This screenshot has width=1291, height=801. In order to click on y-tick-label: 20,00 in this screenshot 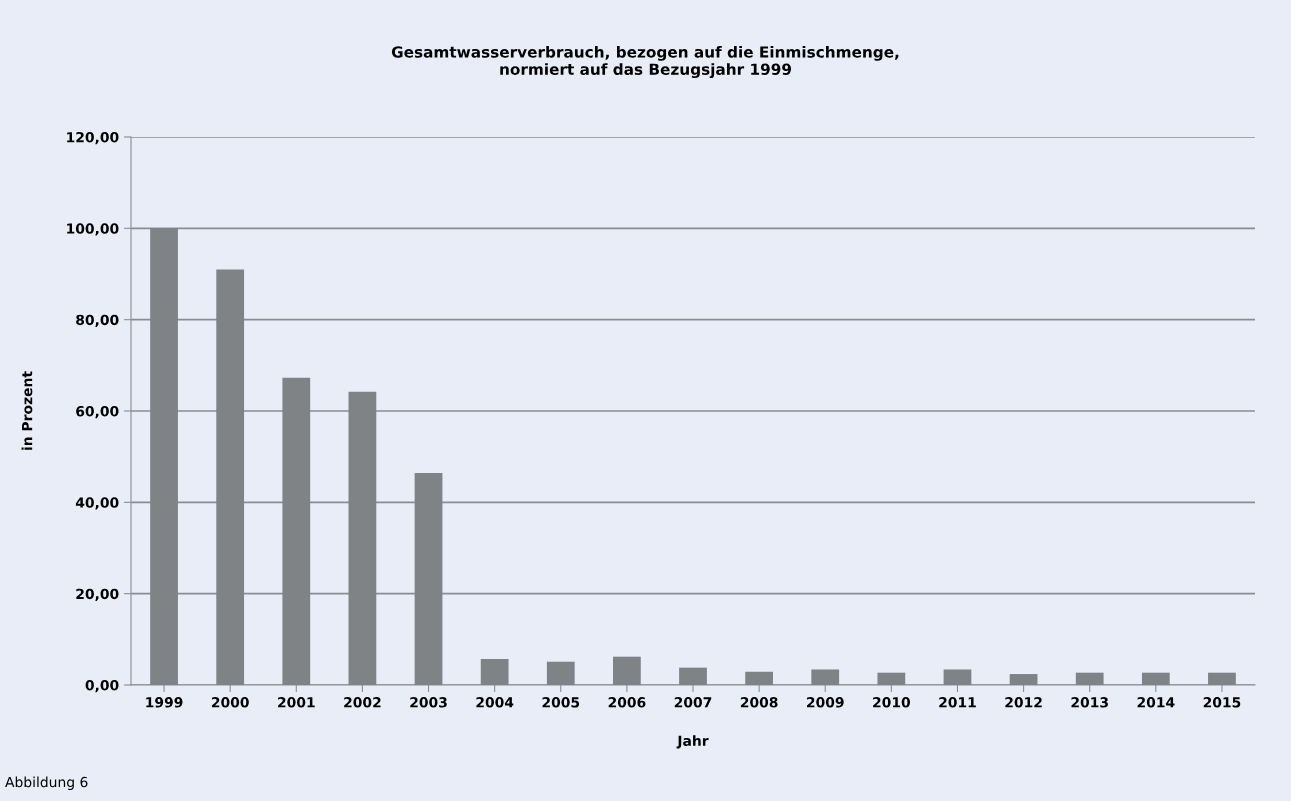, I will do `click(97, 594)`.